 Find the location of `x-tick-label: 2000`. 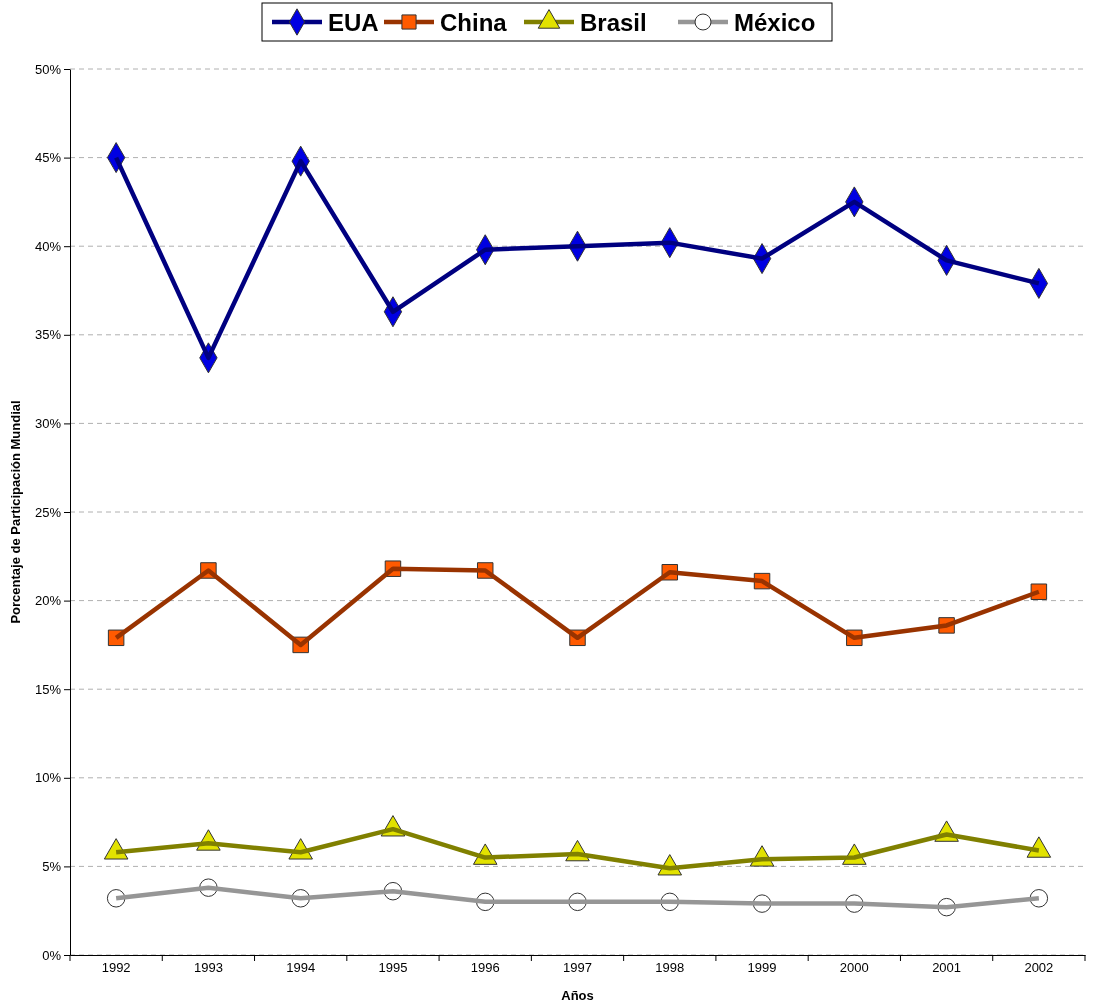

x-tick-label: 2000 is located at coordinates (854, 968).